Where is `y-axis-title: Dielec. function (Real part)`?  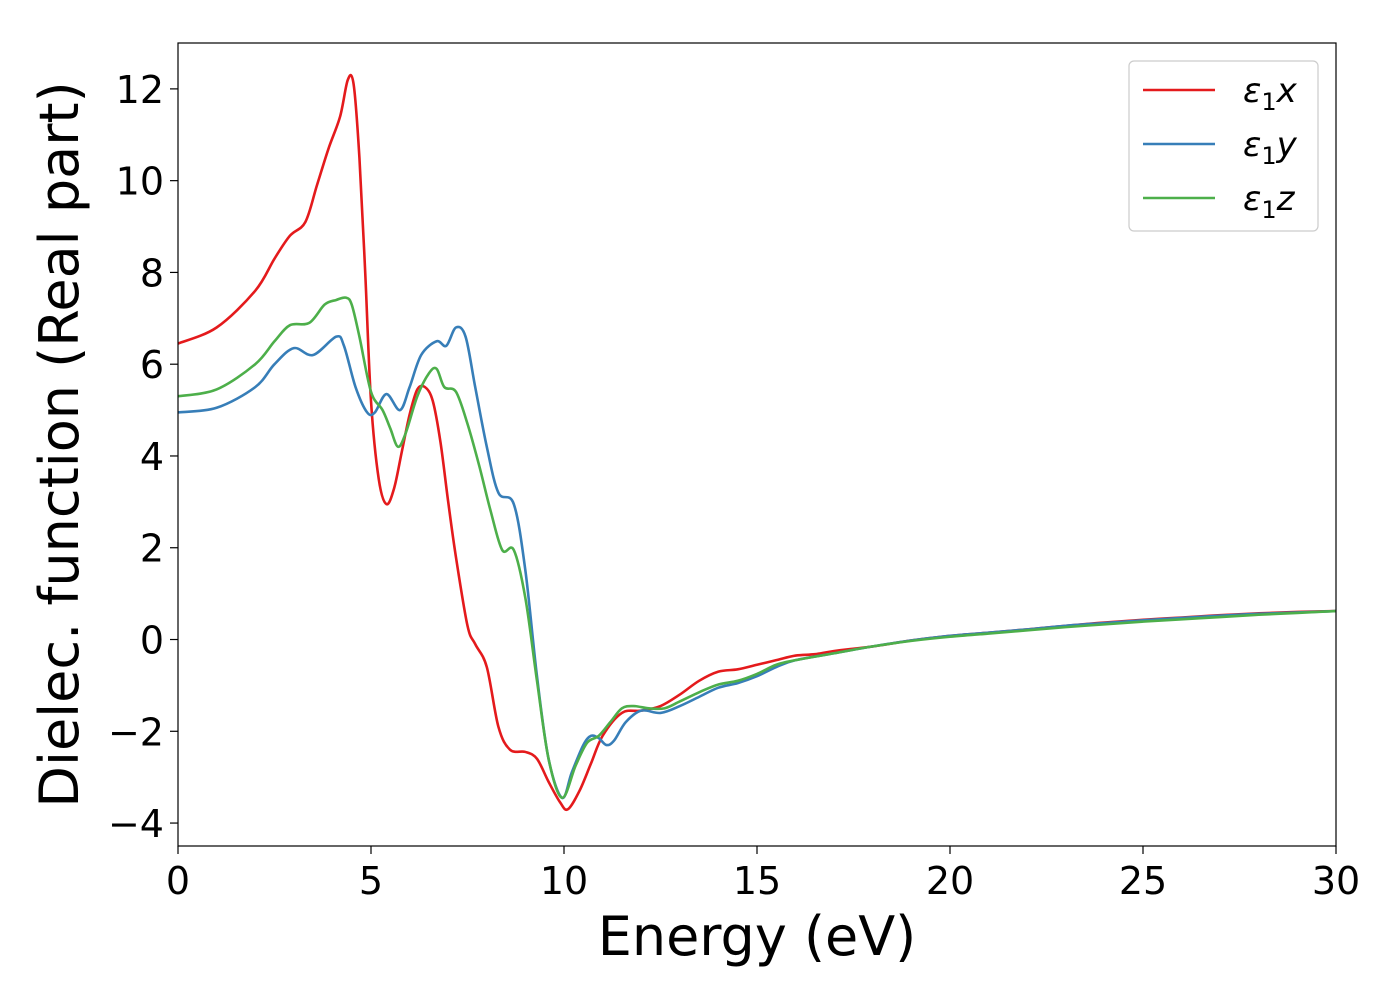 y-axis-title: Dielec. function (Real part) is located at coordinates (59, 444).